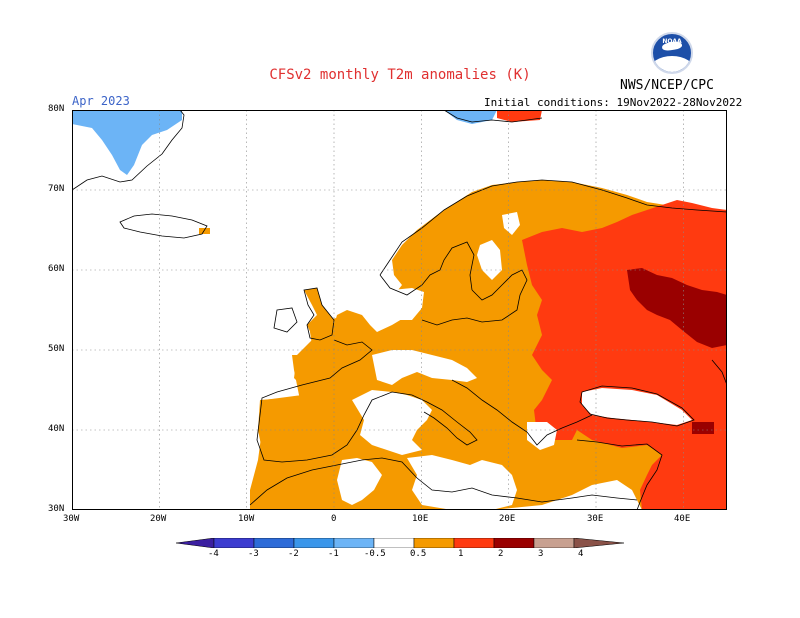 The width and height of the screenshot is (800, 618). I want to click on noaa-logo-text: NOAA, so click(672, 41).